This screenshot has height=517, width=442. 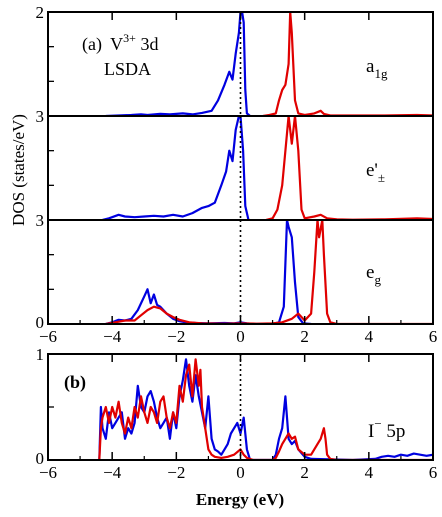 I want to click on panel-b-x-tick-label: 0, so click(x=240, y=472).